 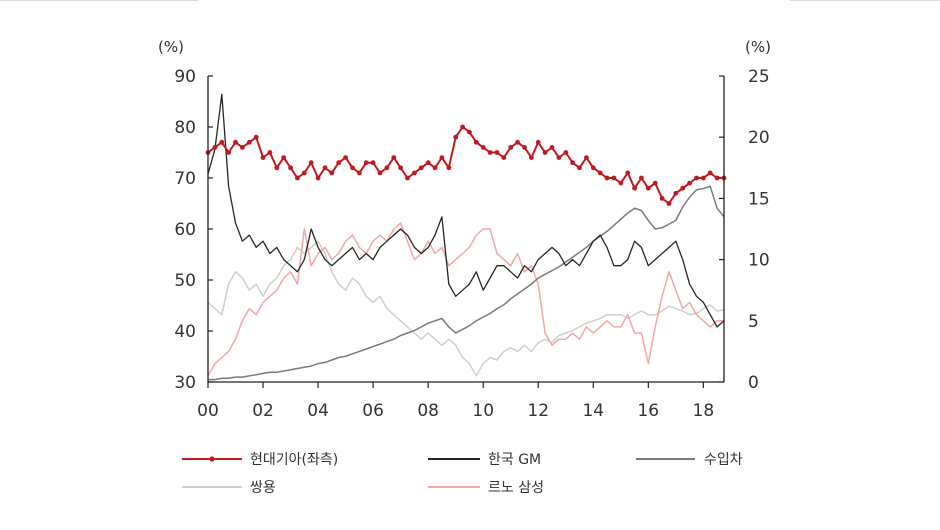 I want to click on right-tick-label: 15, so click(x=759, y=199).